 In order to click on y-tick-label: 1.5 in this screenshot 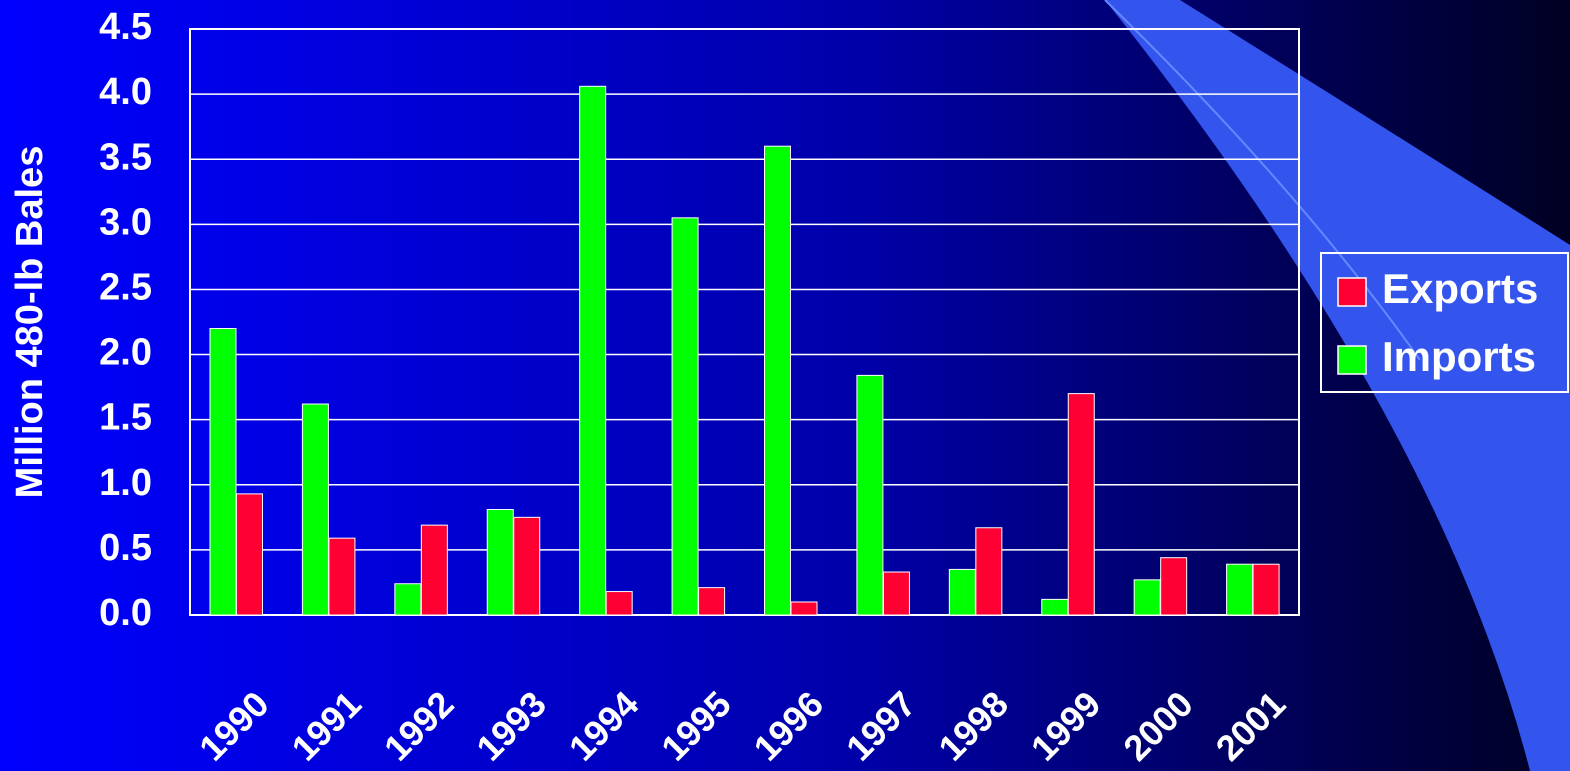, I will do `click(125, 418)`.